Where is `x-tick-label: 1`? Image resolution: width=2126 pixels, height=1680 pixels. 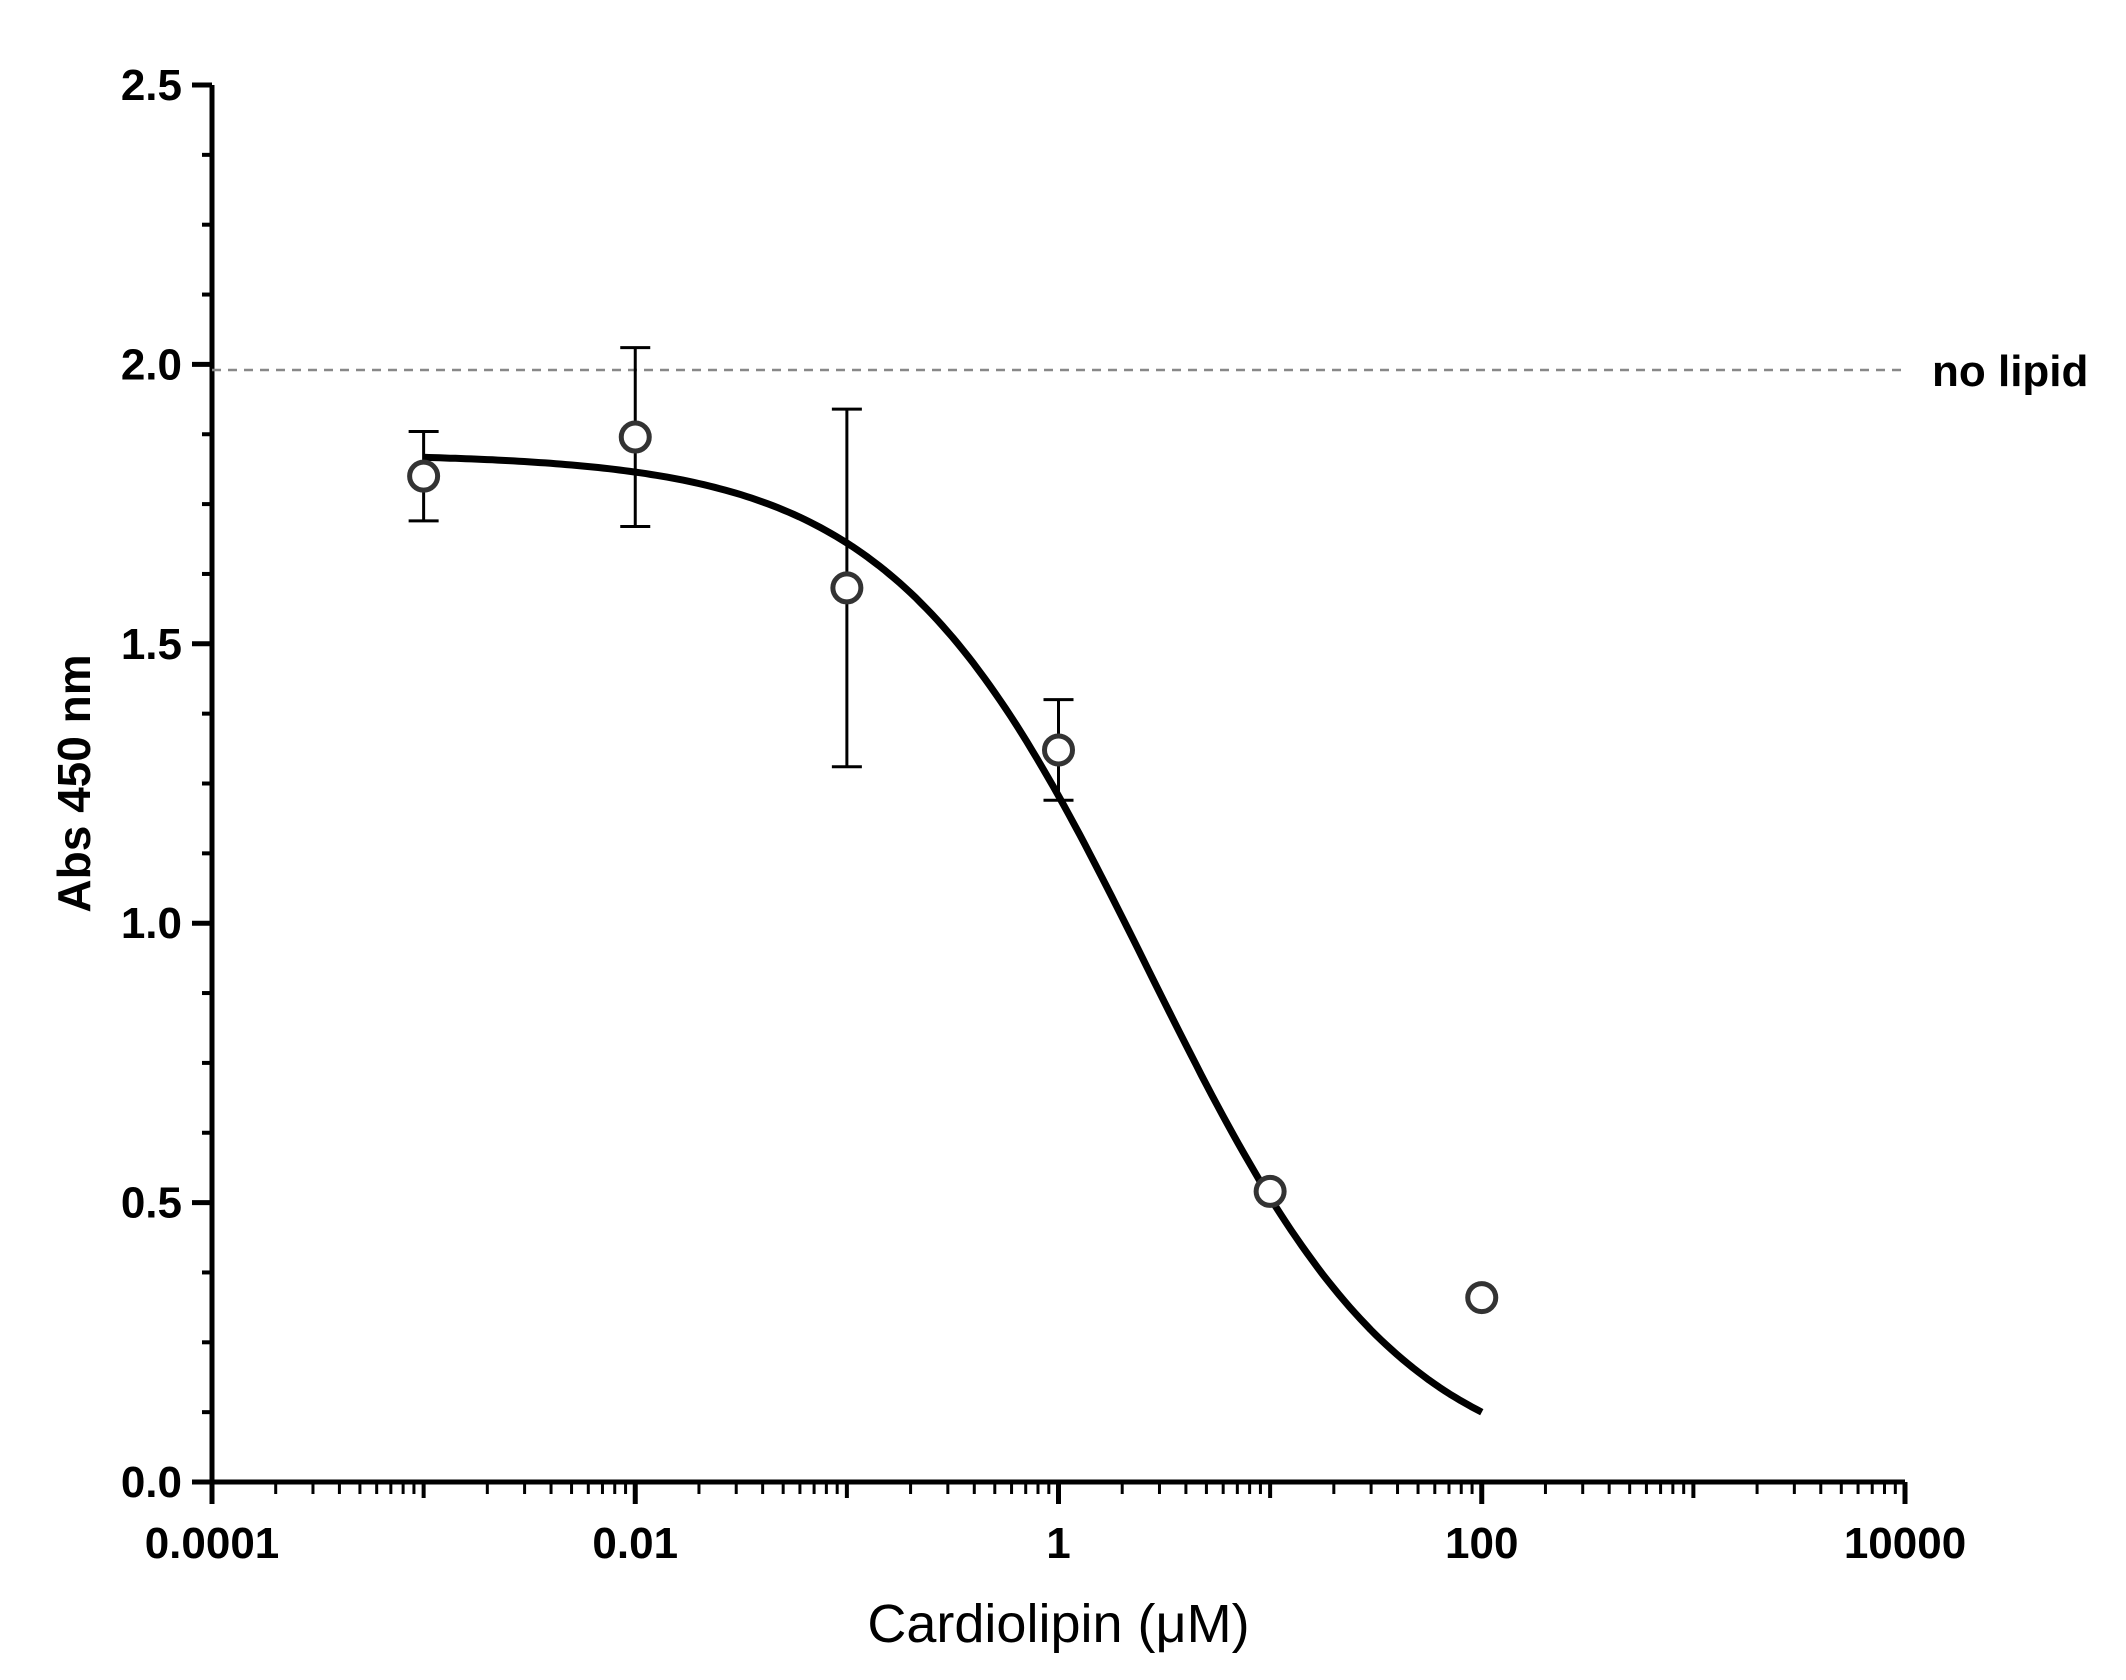 x-tick-label: 1 is located at coordinates (1058, 1543).